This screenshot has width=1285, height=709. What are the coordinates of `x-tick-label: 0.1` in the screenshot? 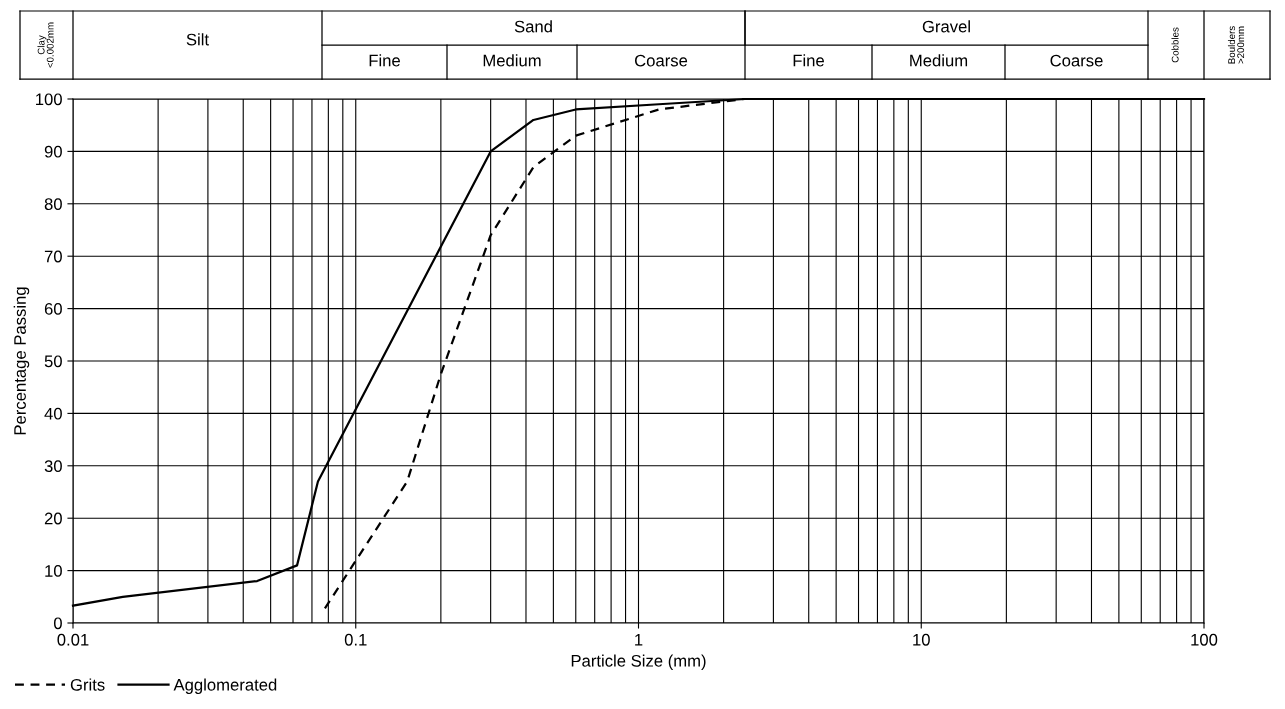 It's located at (355, 639).